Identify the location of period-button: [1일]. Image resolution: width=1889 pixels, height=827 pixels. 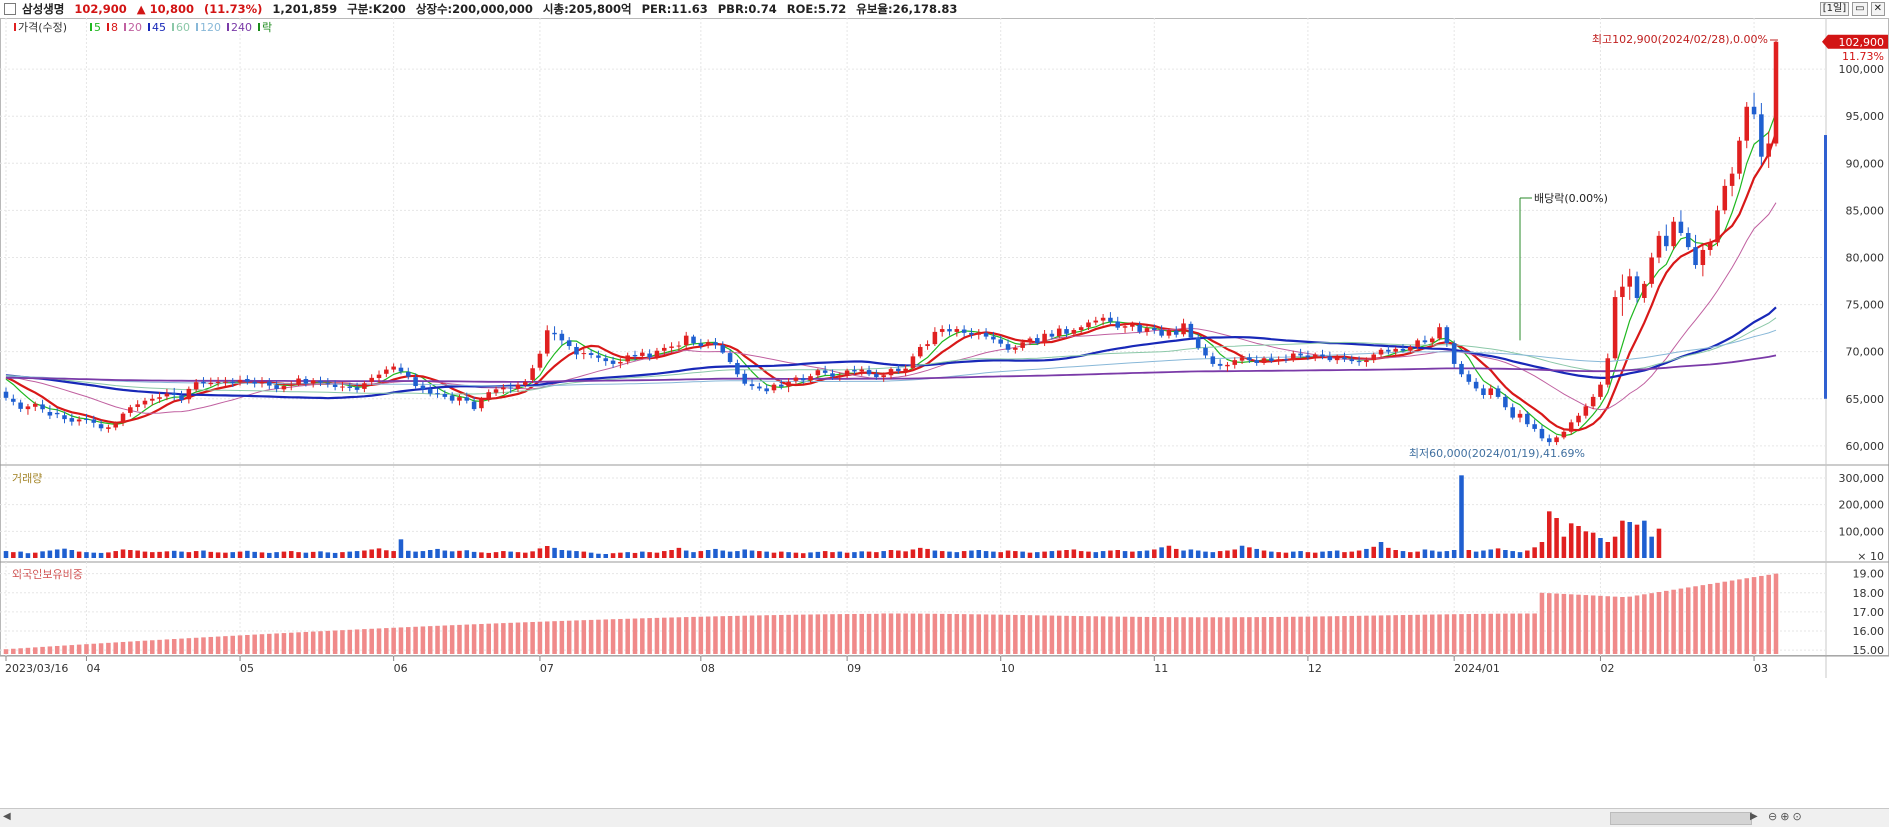
(1834, 9).